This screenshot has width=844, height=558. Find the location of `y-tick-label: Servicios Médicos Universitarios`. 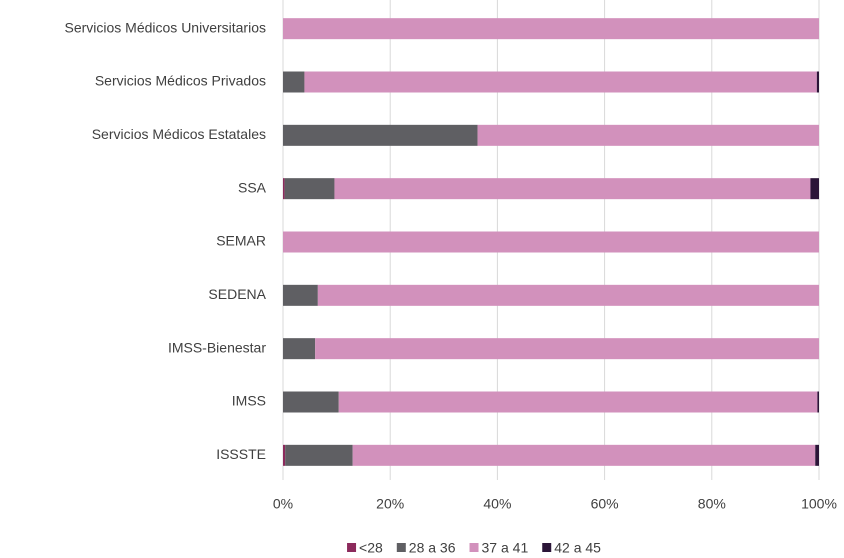

y-tick-label: Servicios Médicos Universitarios is located at coordinates (165, 27).